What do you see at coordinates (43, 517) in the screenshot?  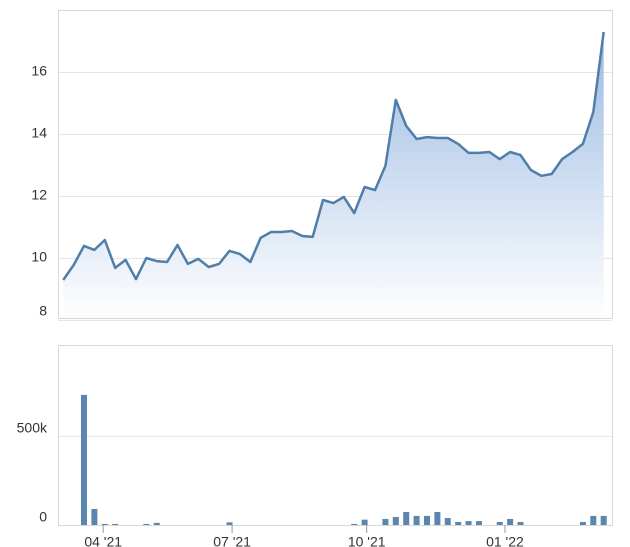 I see `y-tick-label: 0` at bounding box center [43, 517].